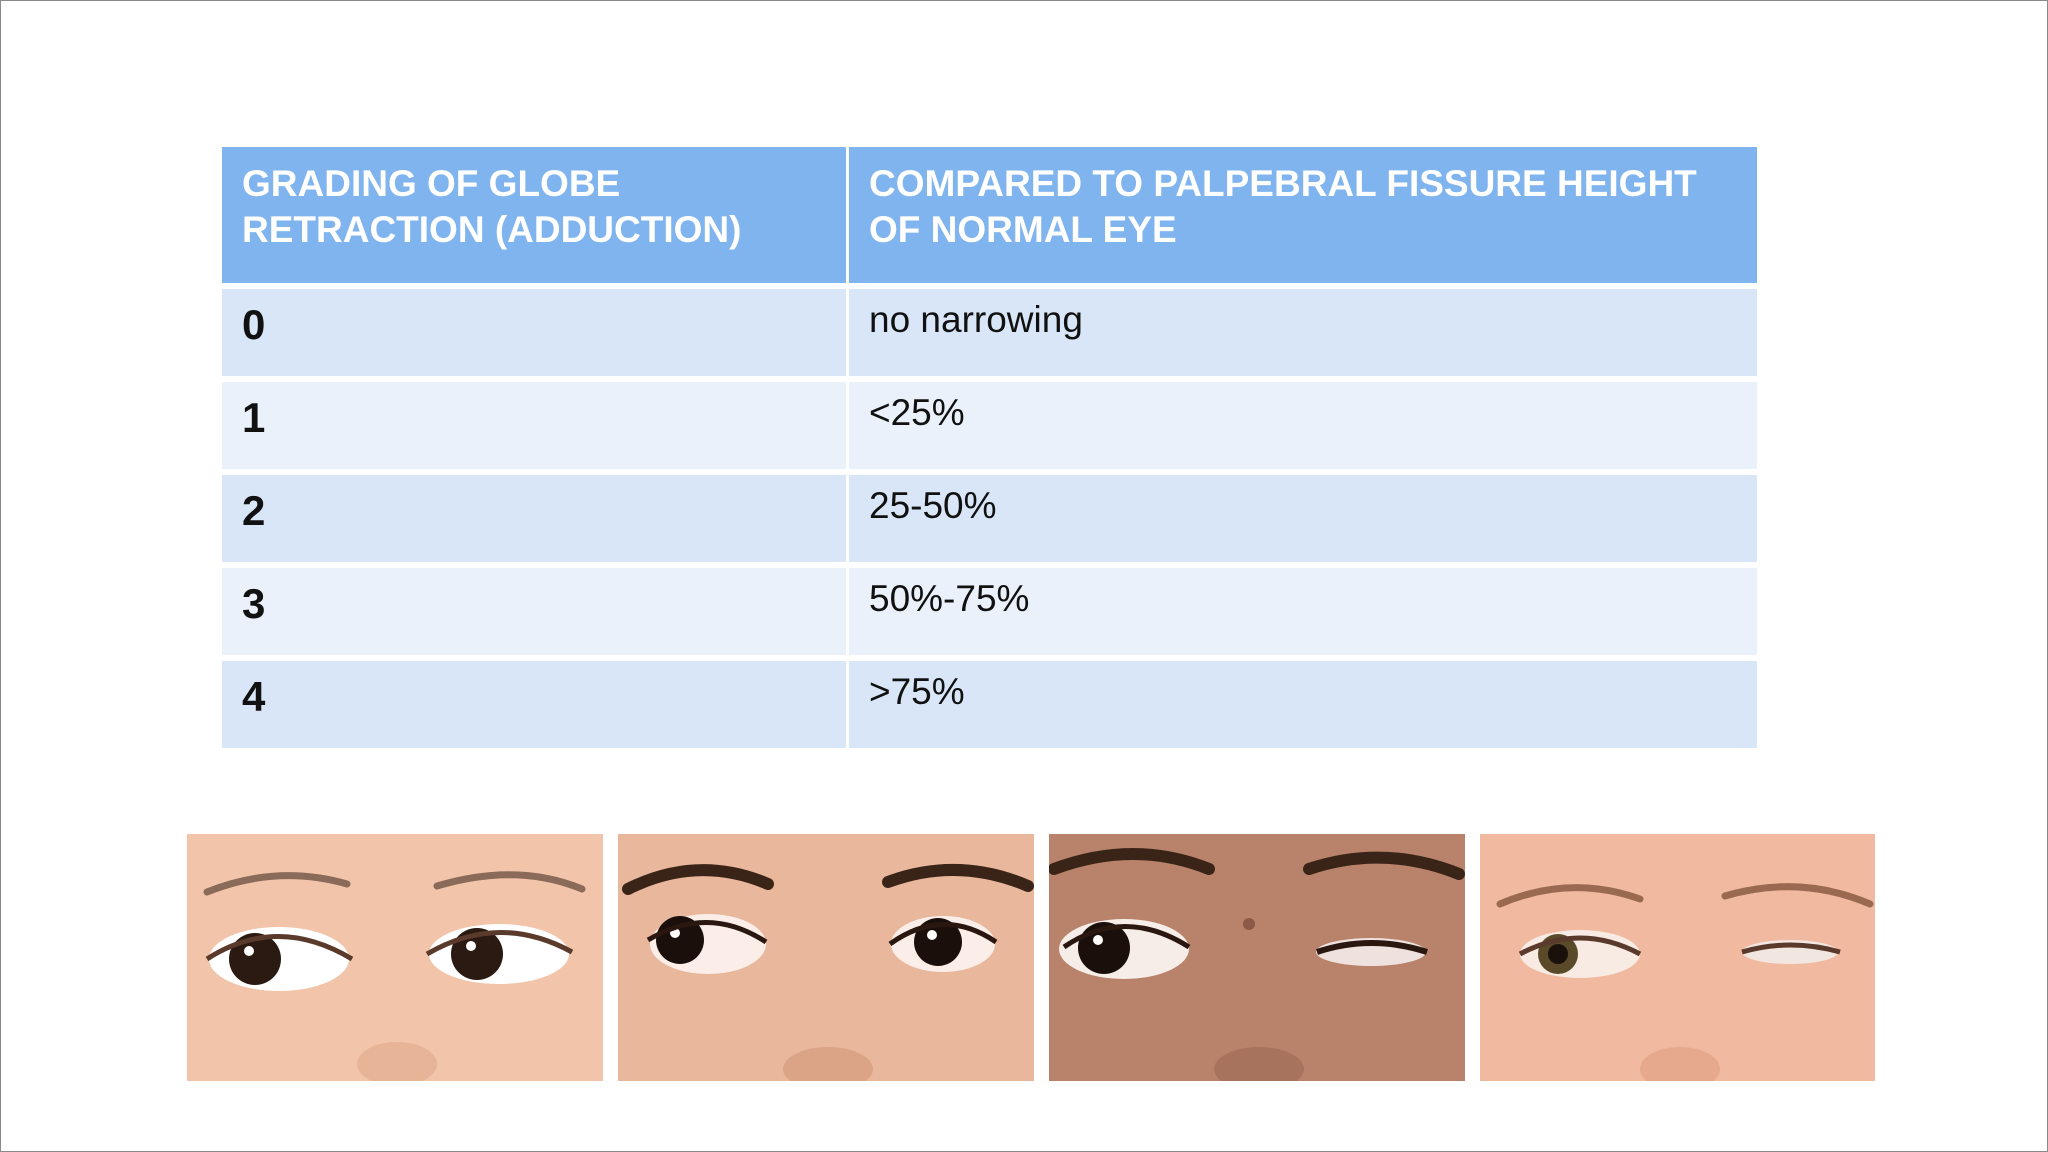 The height and width of the screenshot is (1152, 2048). What do you see at coordinates (534, 611) in the screenshot?
I see `grade-cell: 3` at bounding box center [534, 611].